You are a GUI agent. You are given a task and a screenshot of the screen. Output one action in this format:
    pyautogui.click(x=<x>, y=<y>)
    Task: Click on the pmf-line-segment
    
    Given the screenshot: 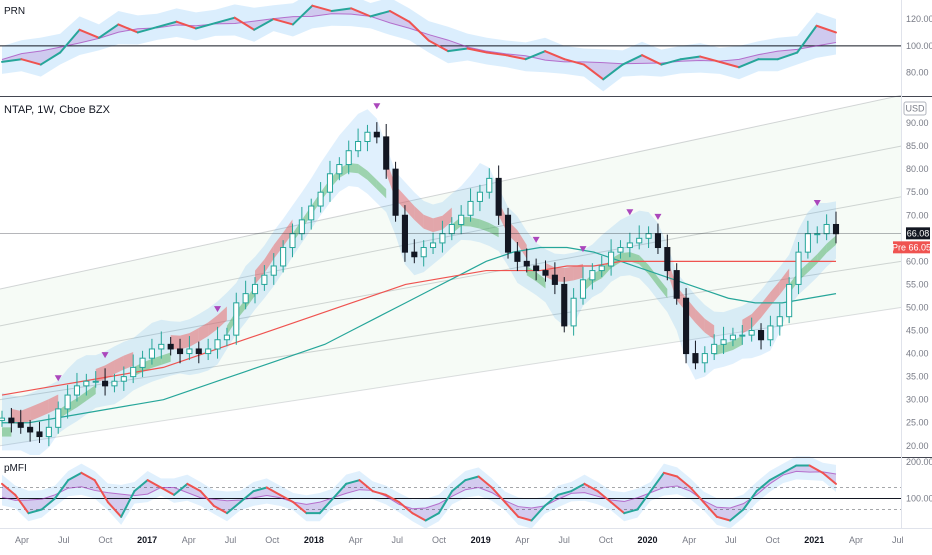 What is the action you would take?
    pyautogui.click(x=326, y=506)
    